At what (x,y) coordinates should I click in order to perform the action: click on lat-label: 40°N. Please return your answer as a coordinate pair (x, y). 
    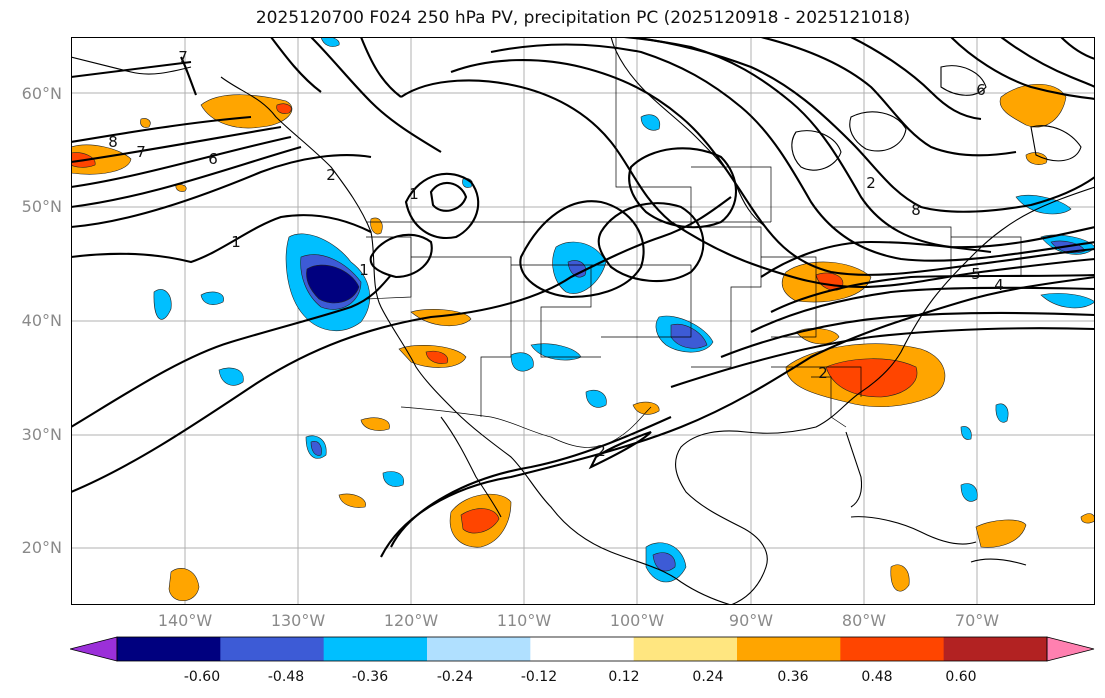
    Looking at the image, I should click on (41, 320).